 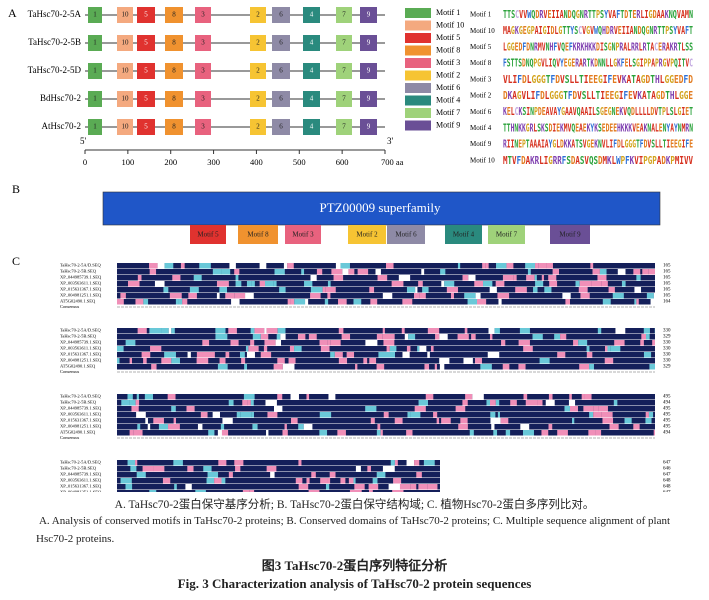 What do you see at coordinates (686, 79) in the screenshot?
I see `logo-letter: F` at bounding box center [686, 79].